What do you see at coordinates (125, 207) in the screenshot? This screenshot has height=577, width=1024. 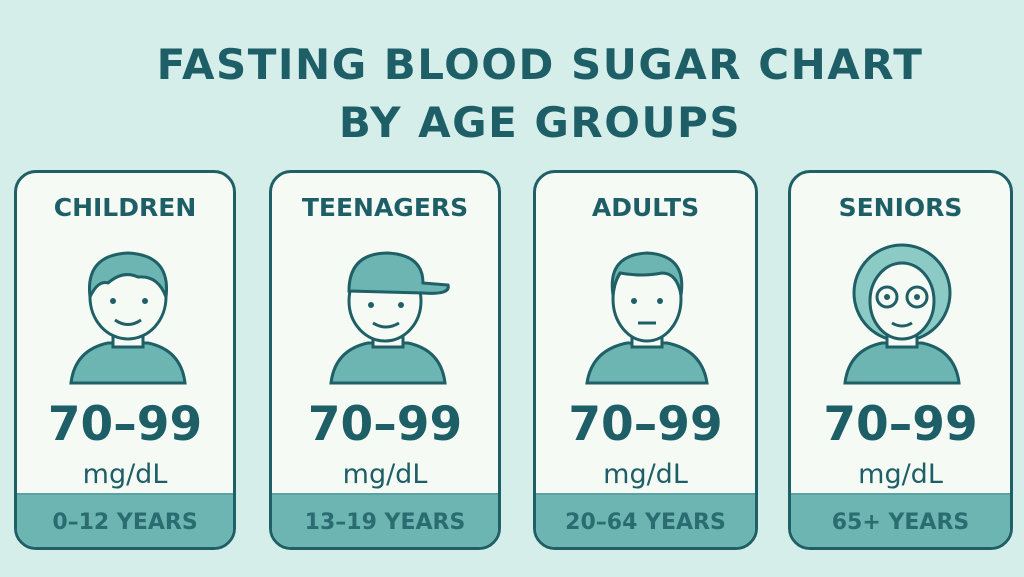 I see `card-label: CHILDREN` at bounding box center [125, 207].